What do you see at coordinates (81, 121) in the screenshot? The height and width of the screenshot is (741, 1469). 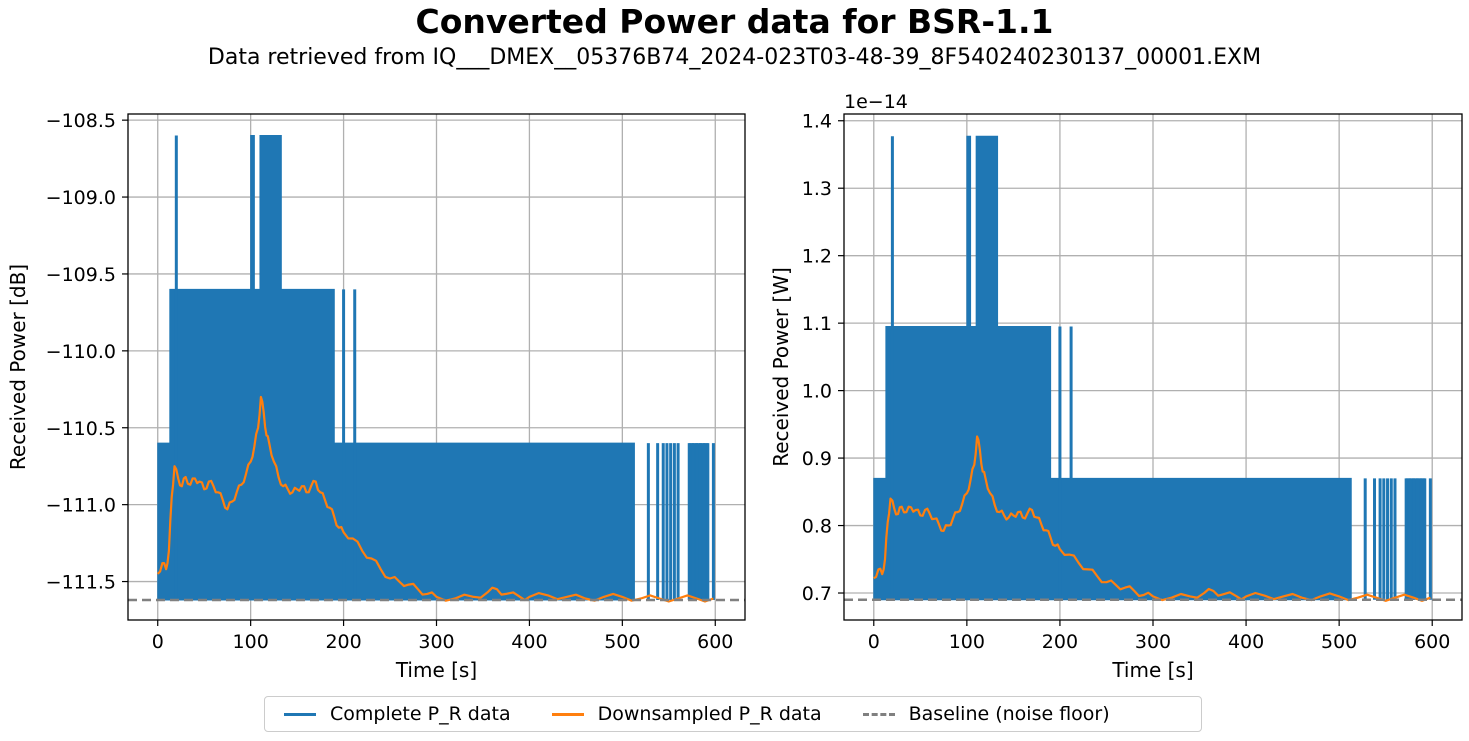 I see `y-tick-label-0: −108.5` at bounding box center [81, 121].